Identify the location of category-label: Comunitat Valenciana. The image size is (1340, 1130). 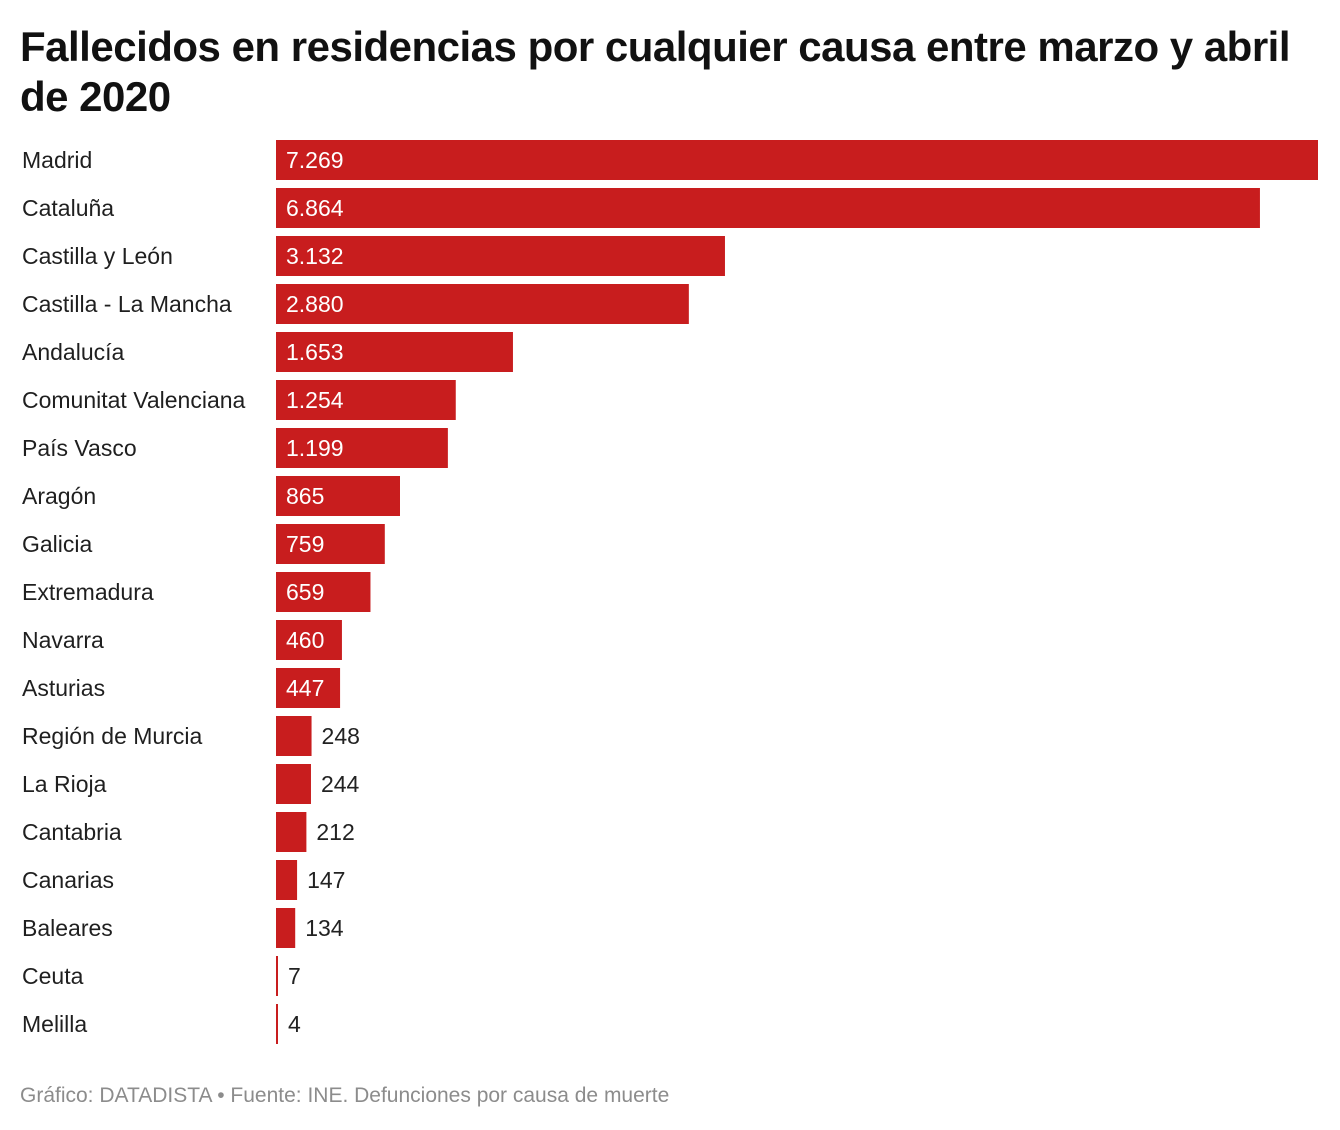
(134, 400).